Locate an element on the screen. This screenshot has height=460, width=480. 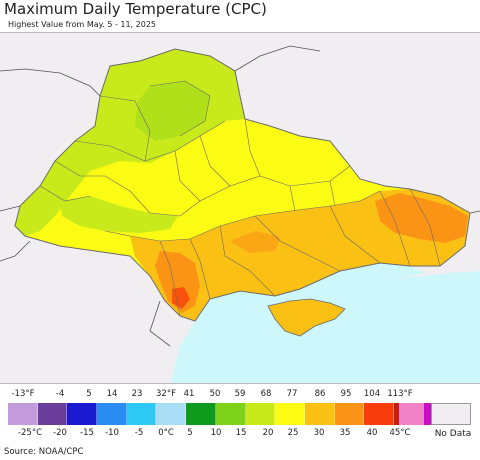
map-subtitle: Highest Value from May. 5 - 11, 2025 is located at coordinates (82, 24).